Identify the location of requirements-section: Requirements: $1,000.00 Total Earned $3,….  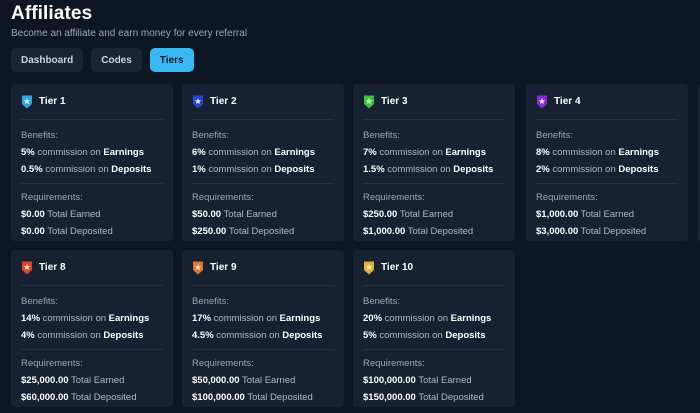
(607, 211).